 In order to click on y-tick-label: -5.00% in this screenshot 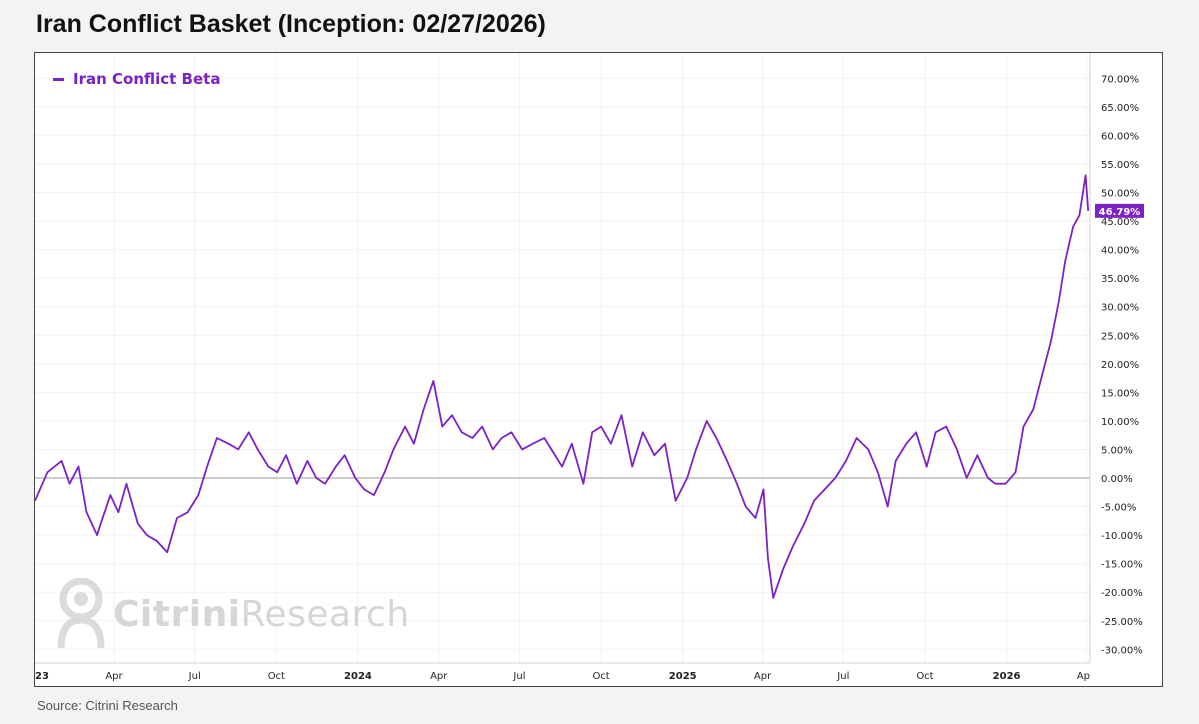, I will do `click(1118, 508)`.